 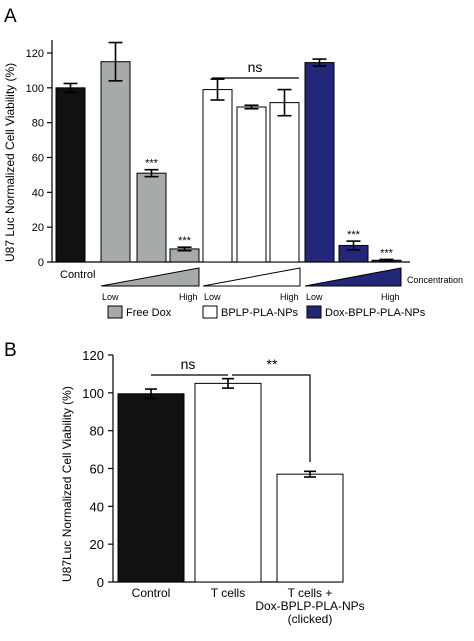 I want to click on panel-b-ylabel: U87Luc Normalized Cell Viability (%), so click(x=67, y=484).